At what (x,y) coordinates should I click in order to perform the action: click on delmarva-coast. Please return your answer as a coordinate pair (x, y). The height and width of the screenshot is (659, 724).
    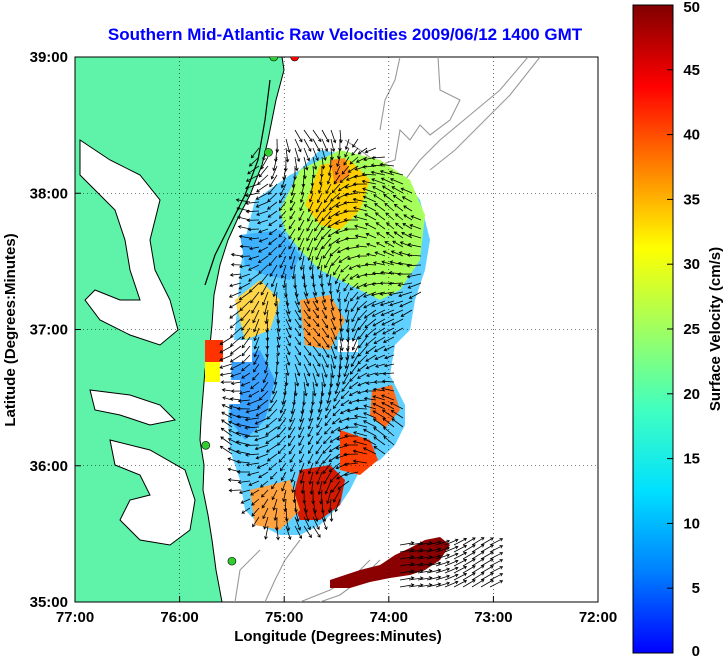
    Looking at the image, I should click on (237, 182).